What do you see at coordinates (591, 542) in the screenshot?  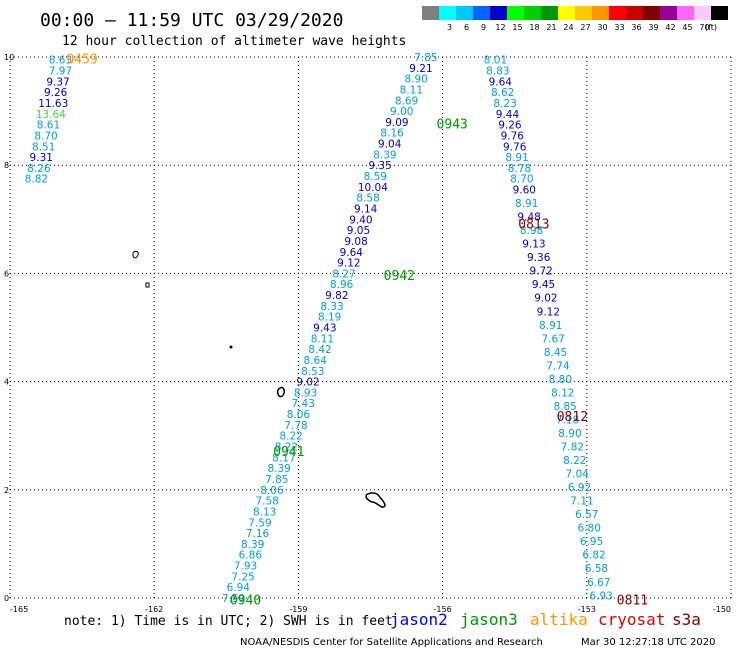 I see `swh-value: 6.95` at bounding box center [591, 542].